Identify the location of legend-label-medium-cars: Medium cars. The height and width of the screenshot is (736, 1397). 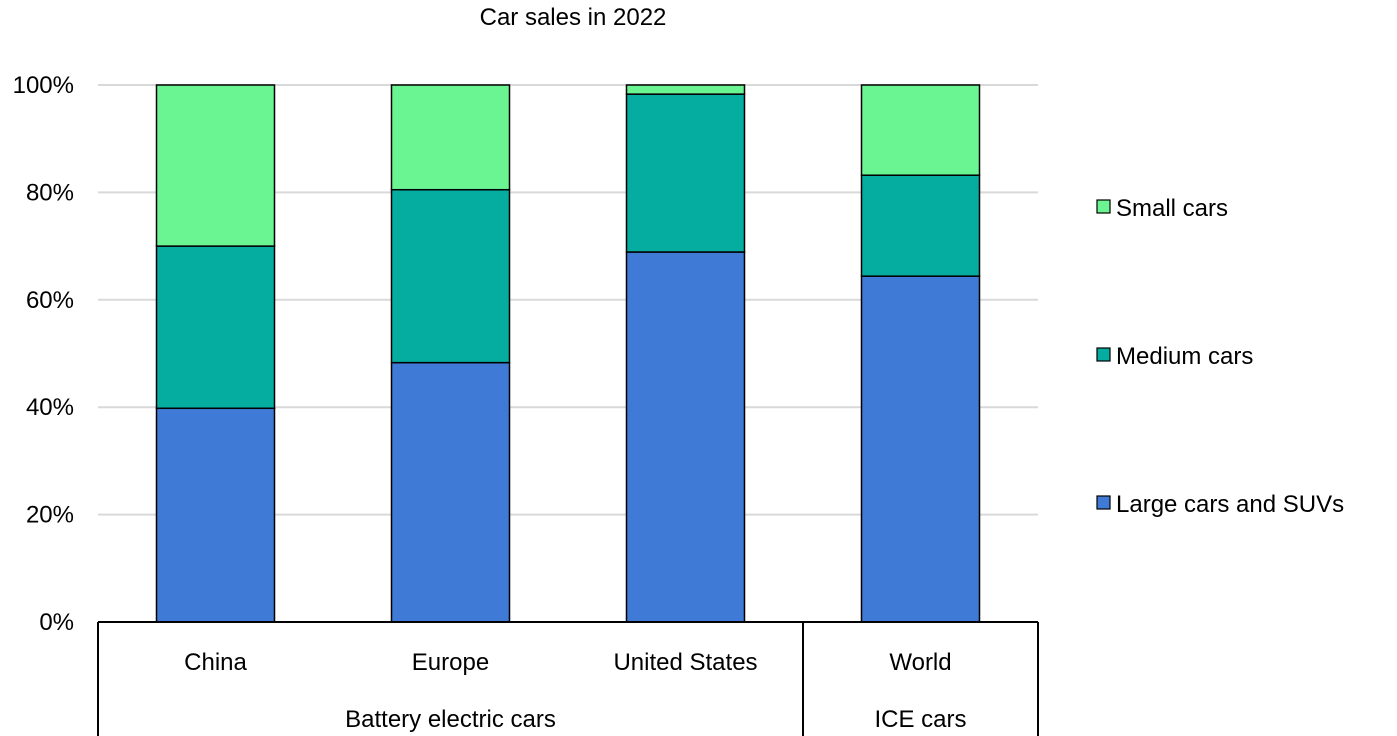
(1184, 356).